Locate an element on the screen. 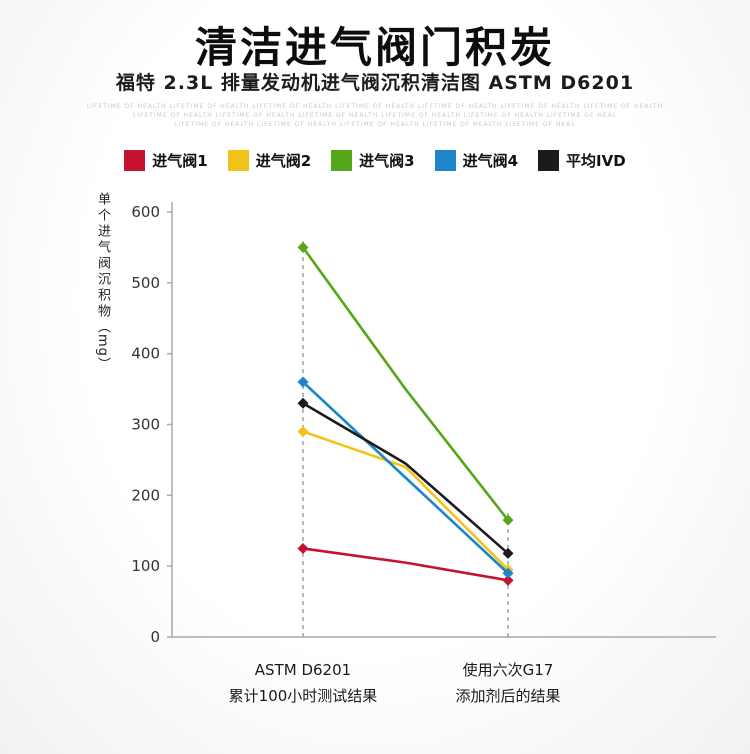 This screenshot has width=750, height=754. legend-label: 进气阀1 is located at coordinates (180, 161).